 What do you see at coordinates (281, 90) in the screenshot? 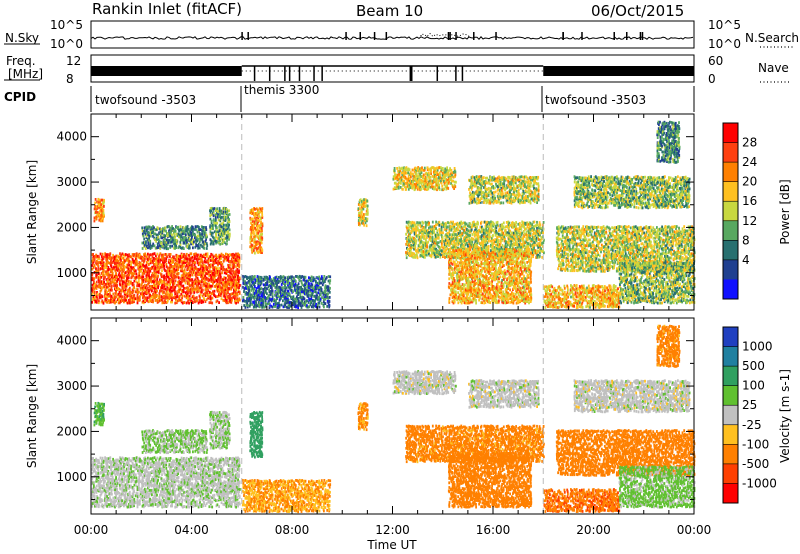
I see `cpid-segment-2: themis 3300` at bounding box center [281, 90].